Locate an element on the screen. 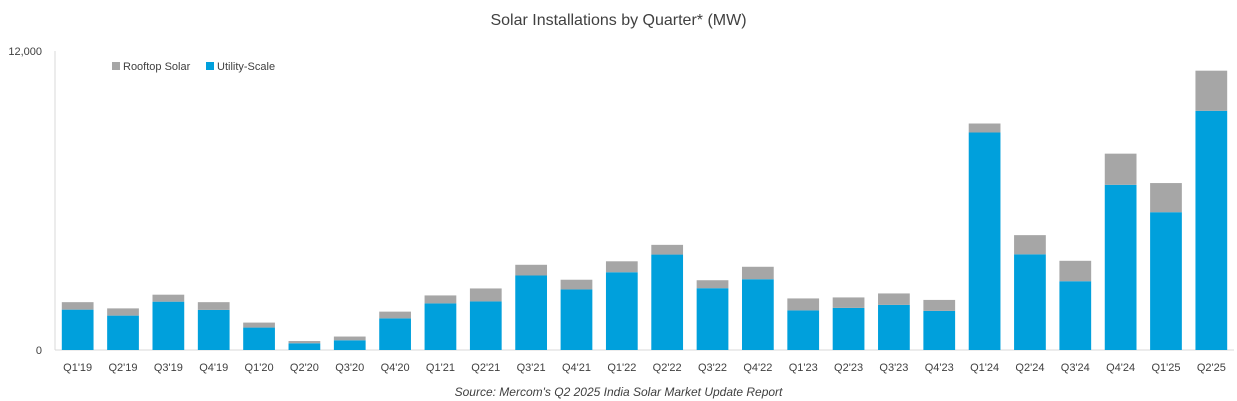 The image size is (1237, 401). legend-label: Utility-Scale is located at coordinates (246, 67).